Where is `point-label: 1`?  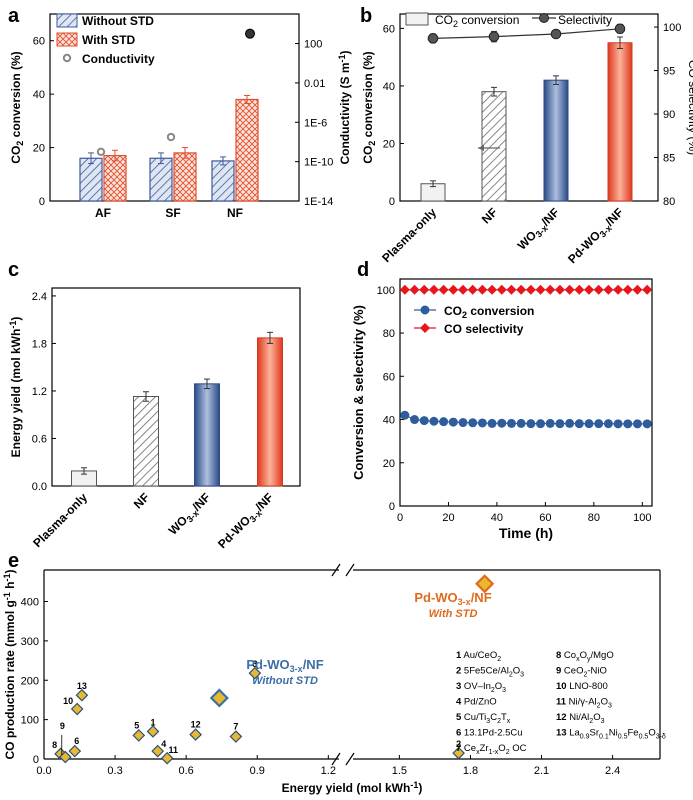 point-label: 1 is located at coordinates (152, 722).